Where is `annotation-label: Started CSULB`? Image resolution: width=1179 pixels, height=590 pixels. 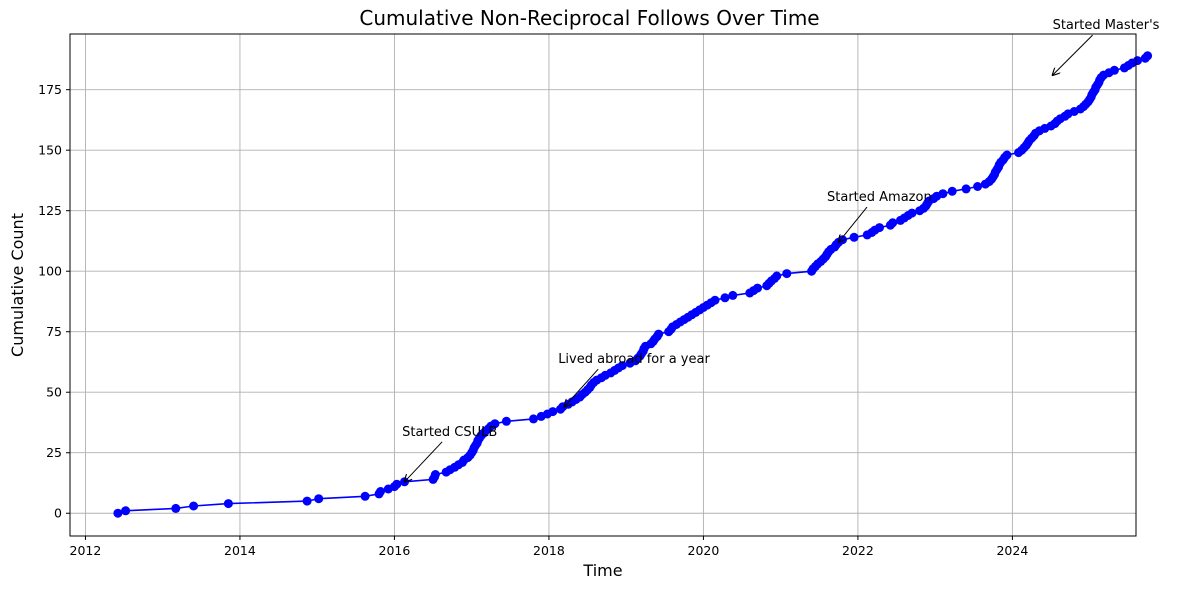
annotation-label: Started CSULB is located at coordinates (449, 432).